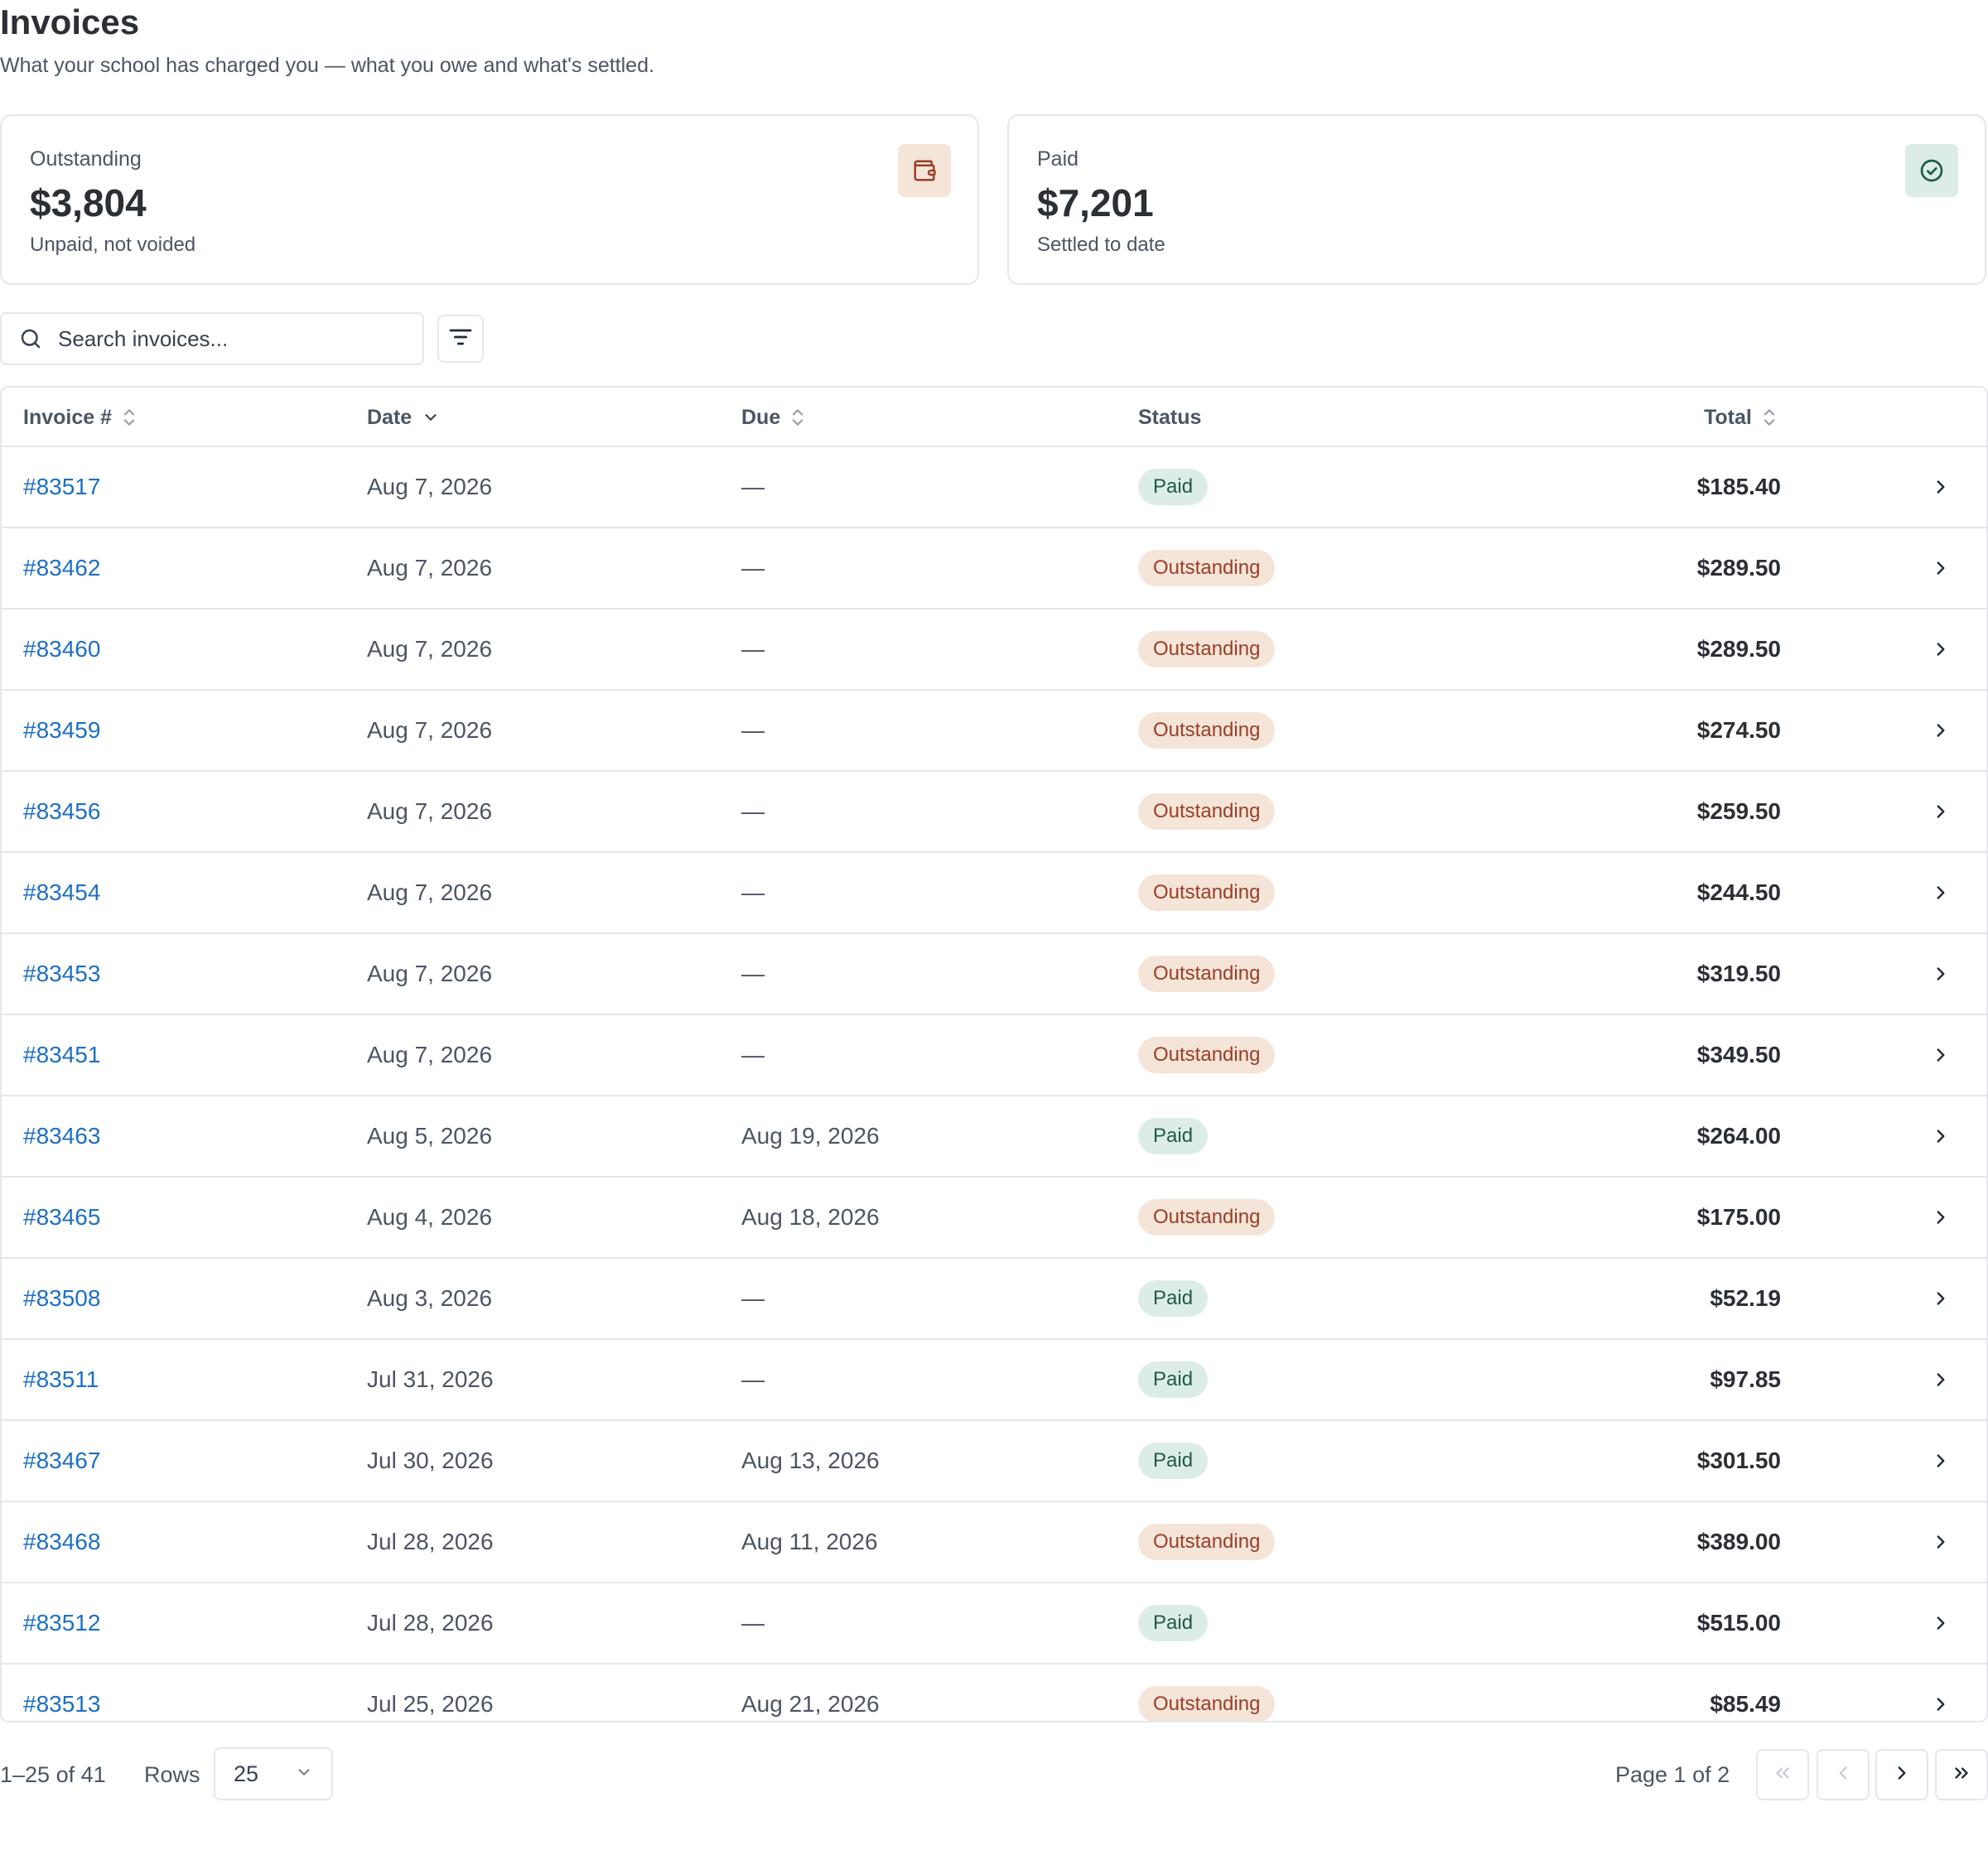  What do you see at coordinates (61, 1379) in the screenshot?
I see `invoice-number-link: #83511` at bounding box center [61, 1379].